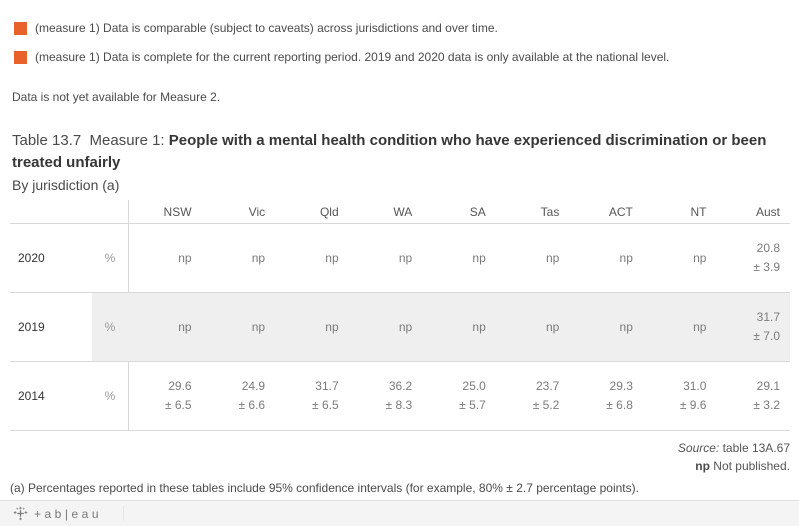 The width and height of the screenshot is (799, 526). I want to click on header-unit-spacer, so click(110, 211).